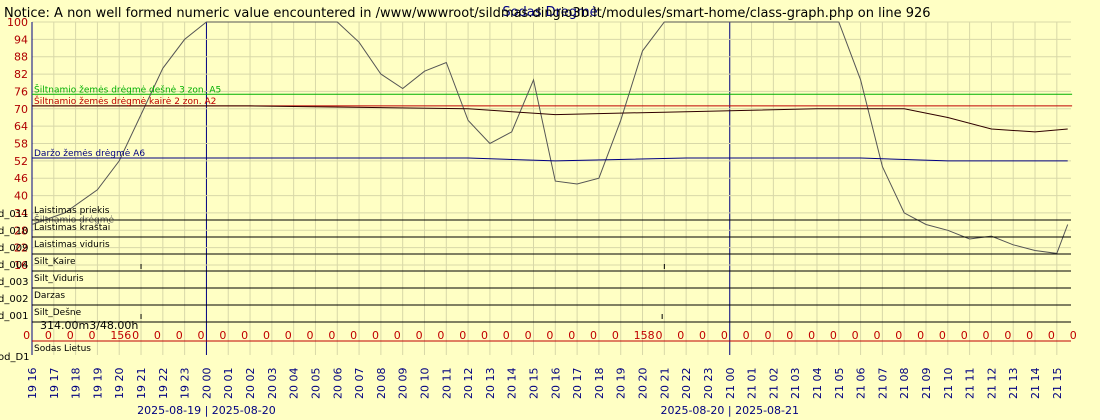 This screenshot has height=420, width=1100. I want to click on xtick-label: 20 14, so click(512, 384).